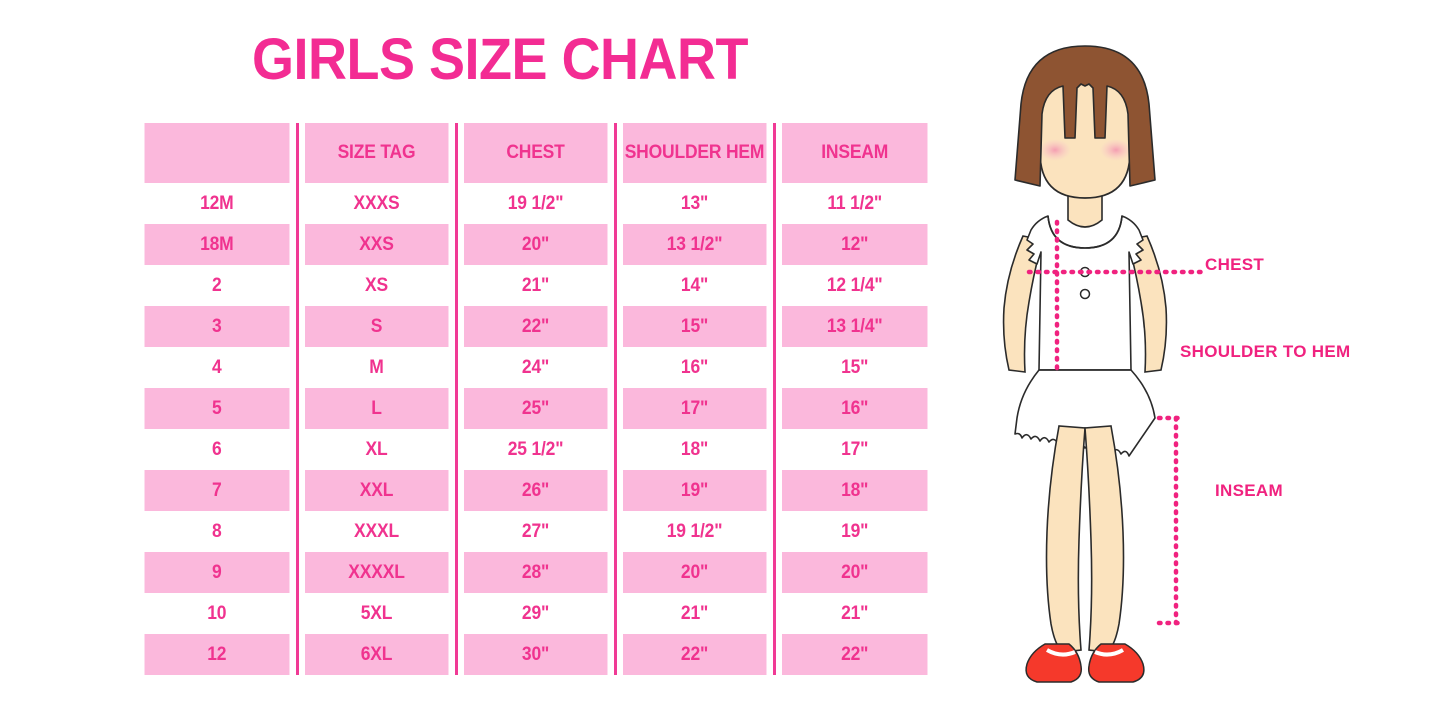 Image resolution: width=1445 pixels, height=723 pixels. What do you see at coordinates (375, 244) in the screenshot?
I see `cell-size-tag: XXS` at bounding box center [375, 244].